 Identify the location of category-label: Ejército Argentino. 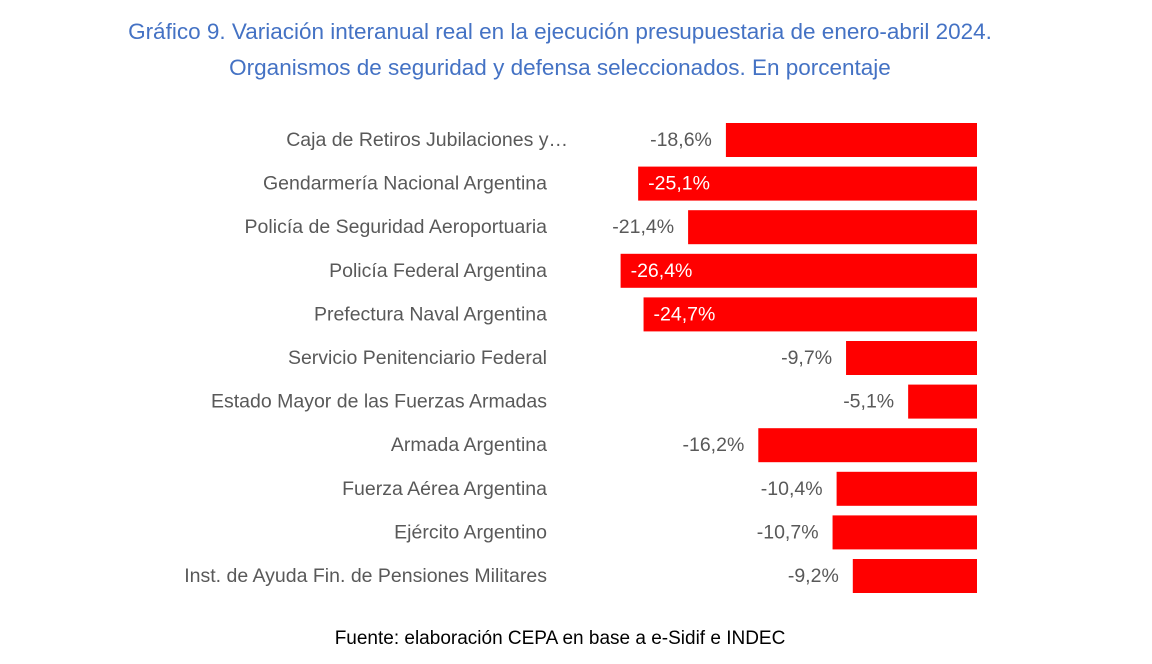
(470, 532).